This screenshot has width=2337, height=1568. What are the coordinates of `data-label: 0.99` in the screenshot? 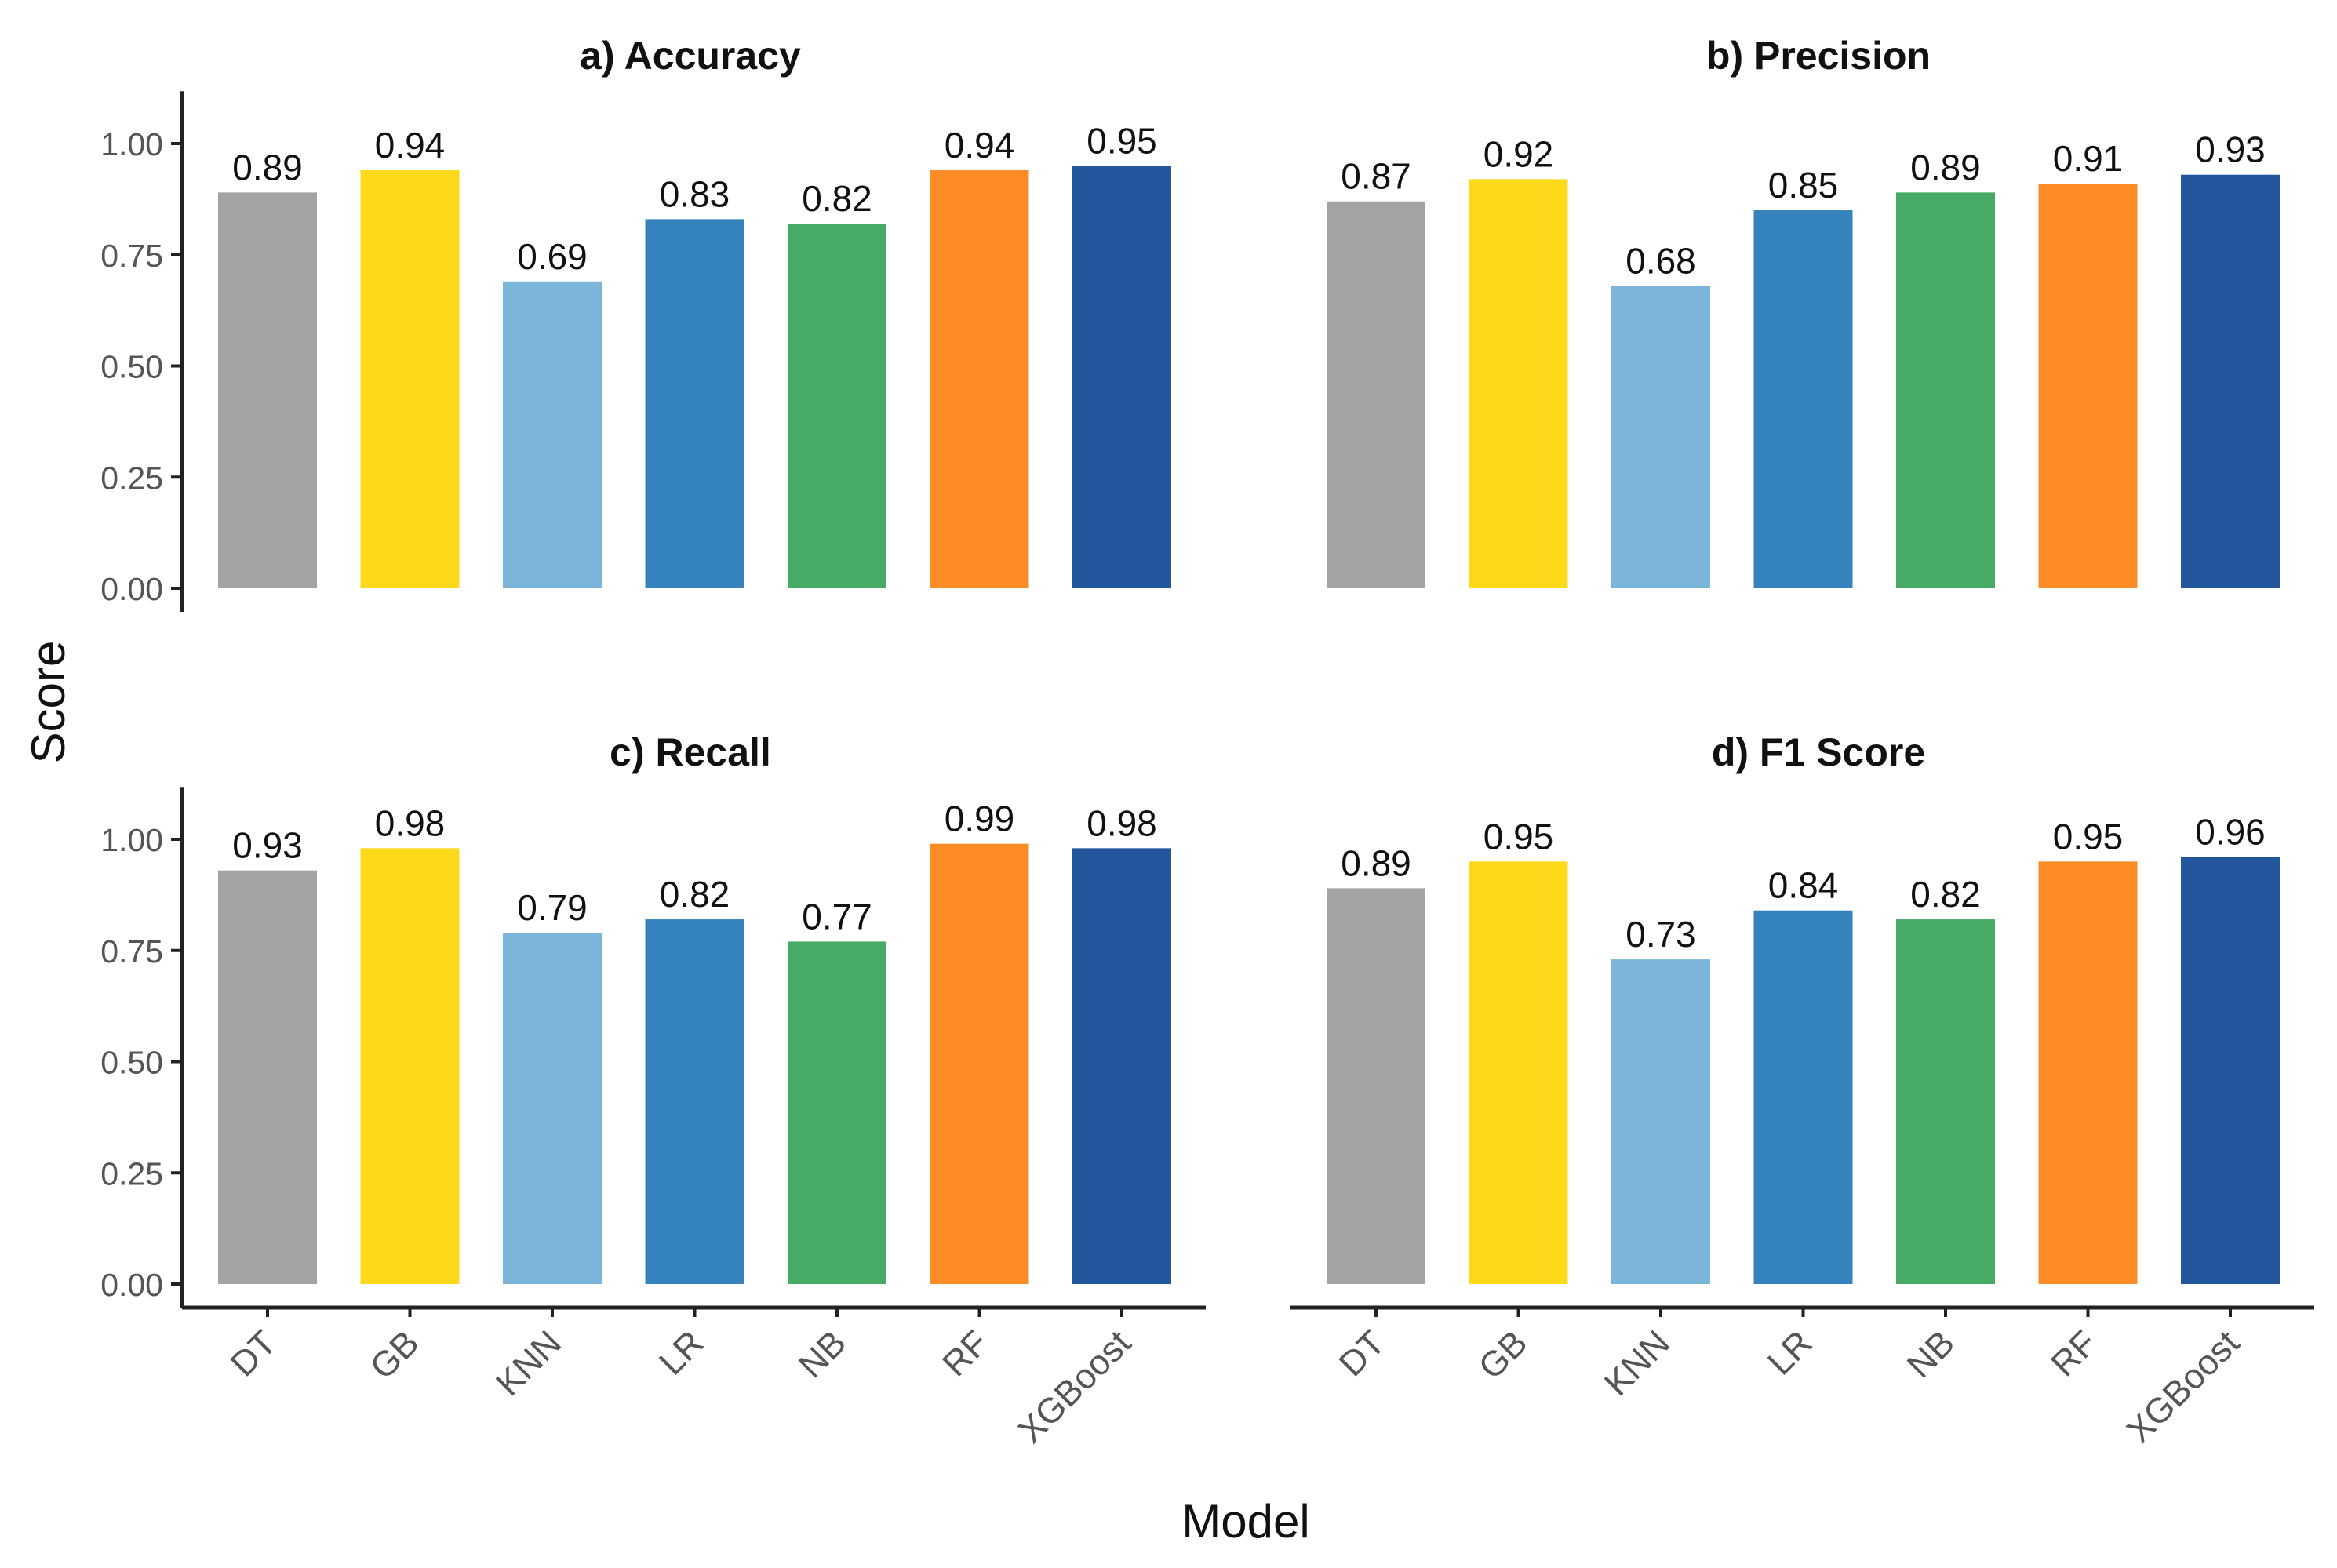 It's located at (980, 819).